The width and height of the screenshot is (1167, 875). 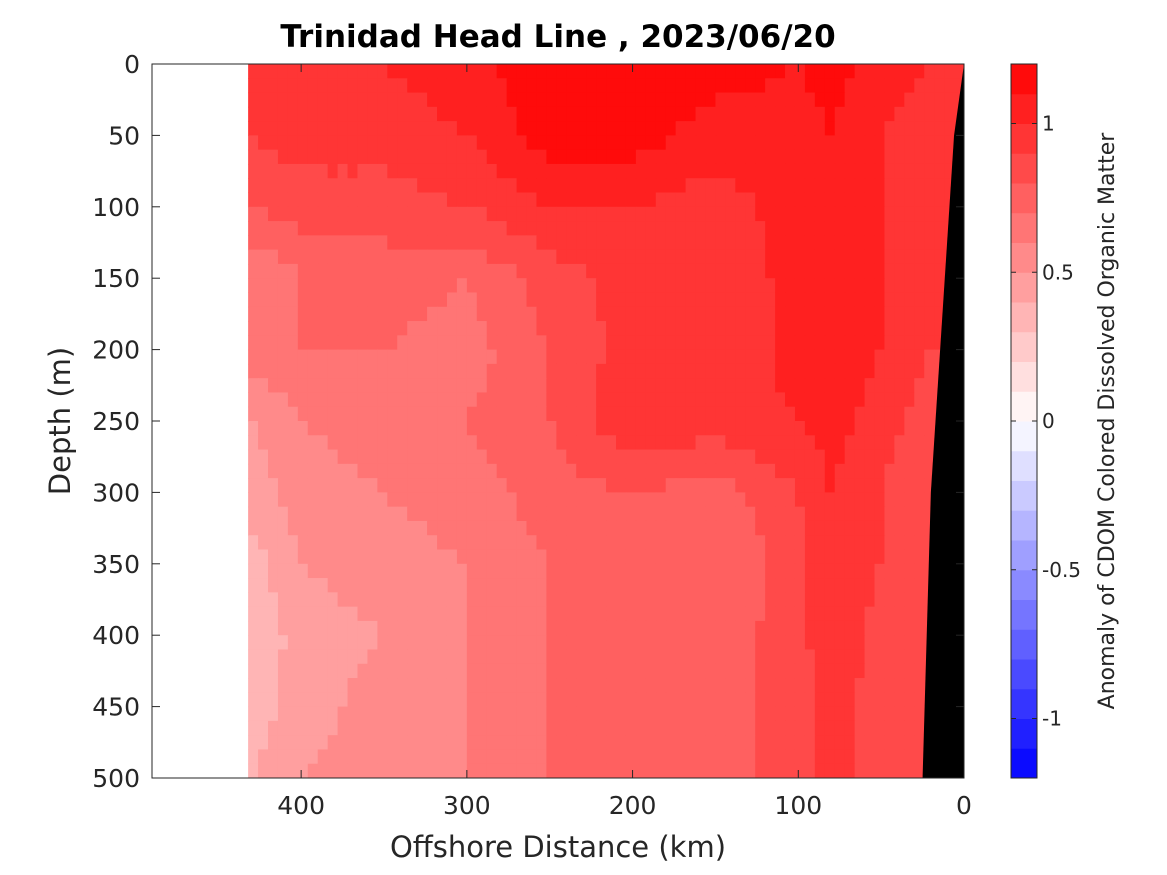 What do you see at coordinates (301, 805) in the screenshot?
I see `x-tick-label: 400` at bounding box center [301, 805].